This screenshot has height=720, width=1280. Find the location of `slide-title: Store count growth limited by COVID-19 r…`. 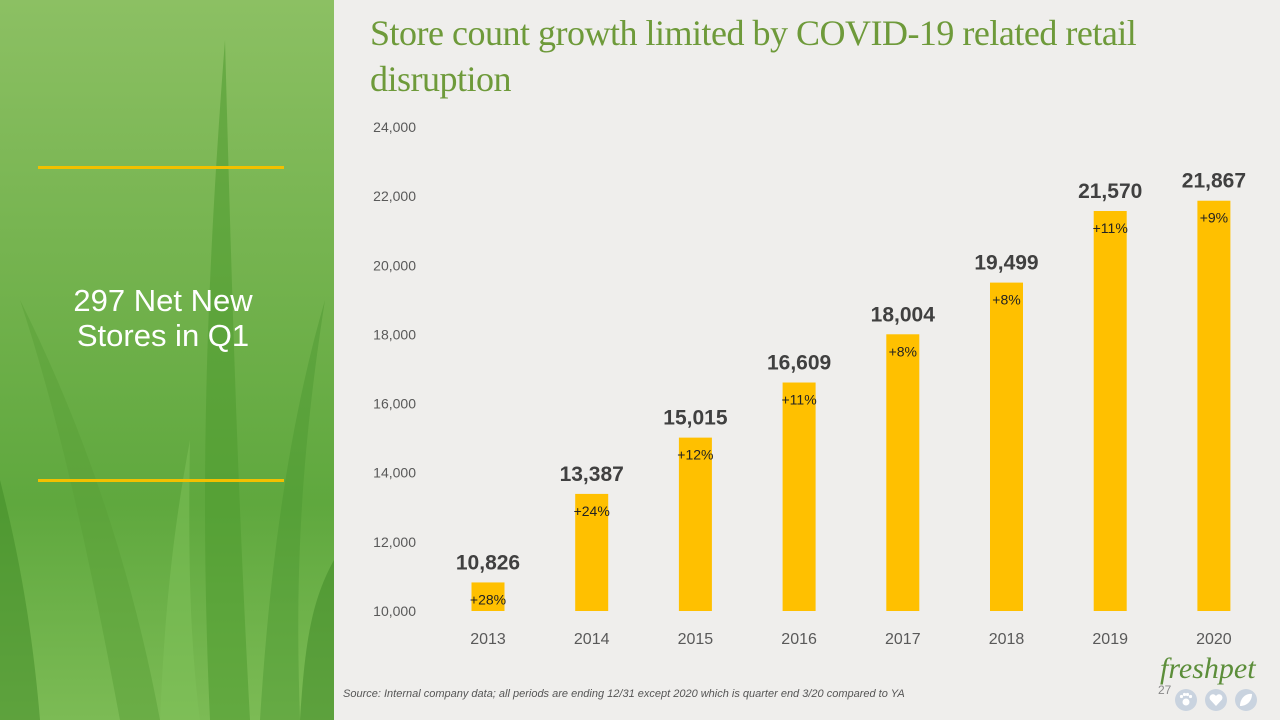

slide-title: Store count growth limited by COVID-19 r… is located at coordinates (753, 56).